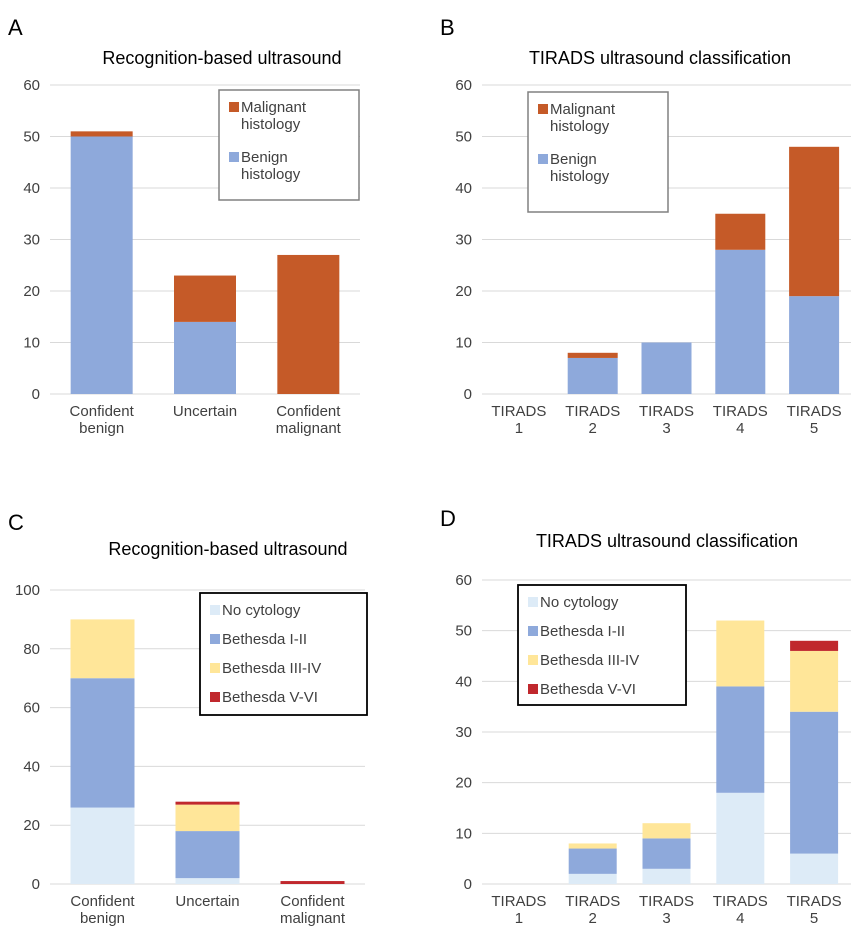  Describe the element at coordinates (15, 27) in the screenshot. I see `panel-a-letter: A` at that location.